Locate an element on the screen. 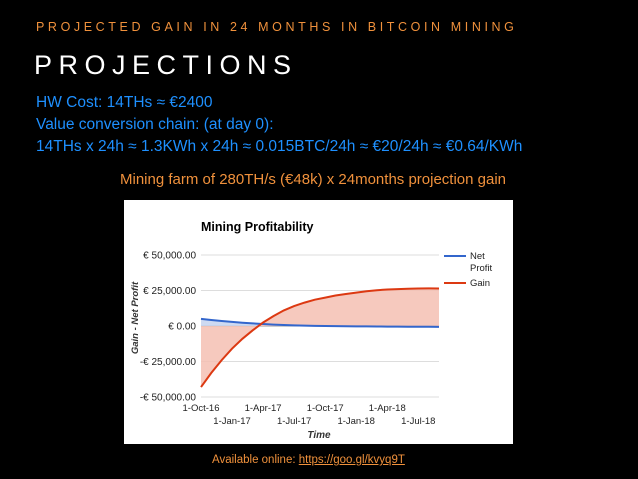 The height and width of the screenshot is (479, 638). footer-link: https://goo.gl/kvyq9T is located at coordinates (351, 460).